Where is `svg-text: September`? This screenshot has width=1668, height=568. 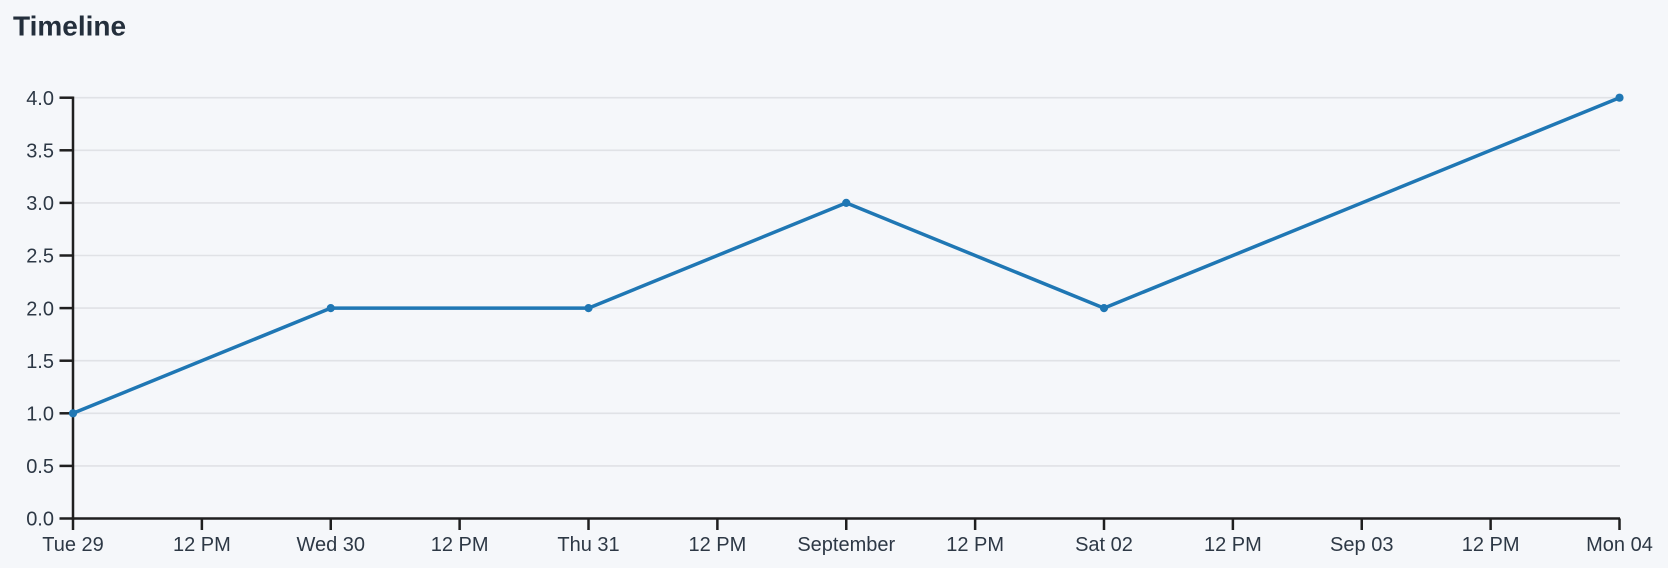 svg-text: September is located at coordinates (846, 545).